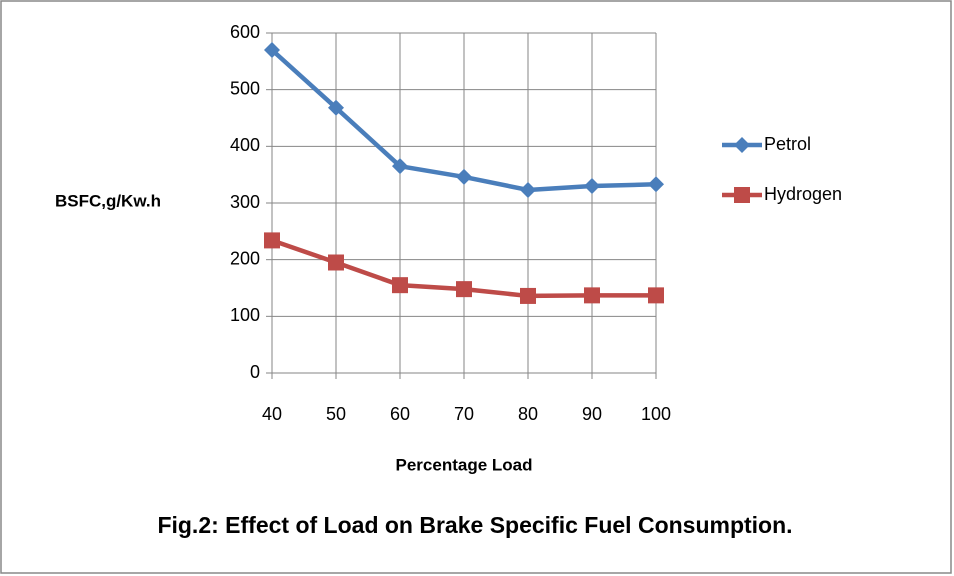 This screenshot has width=954, height=576. What do you see at coordinates (592, 414) in the screenshot?
I see `x-tick-label: 90` at bounding box center [592, 414].